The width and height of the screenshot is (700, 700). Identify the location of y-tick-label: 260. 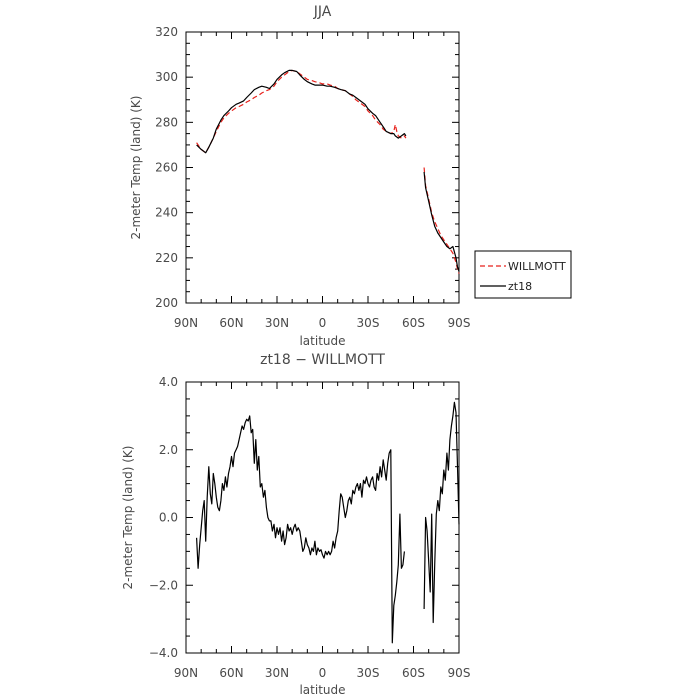
(166, 168).